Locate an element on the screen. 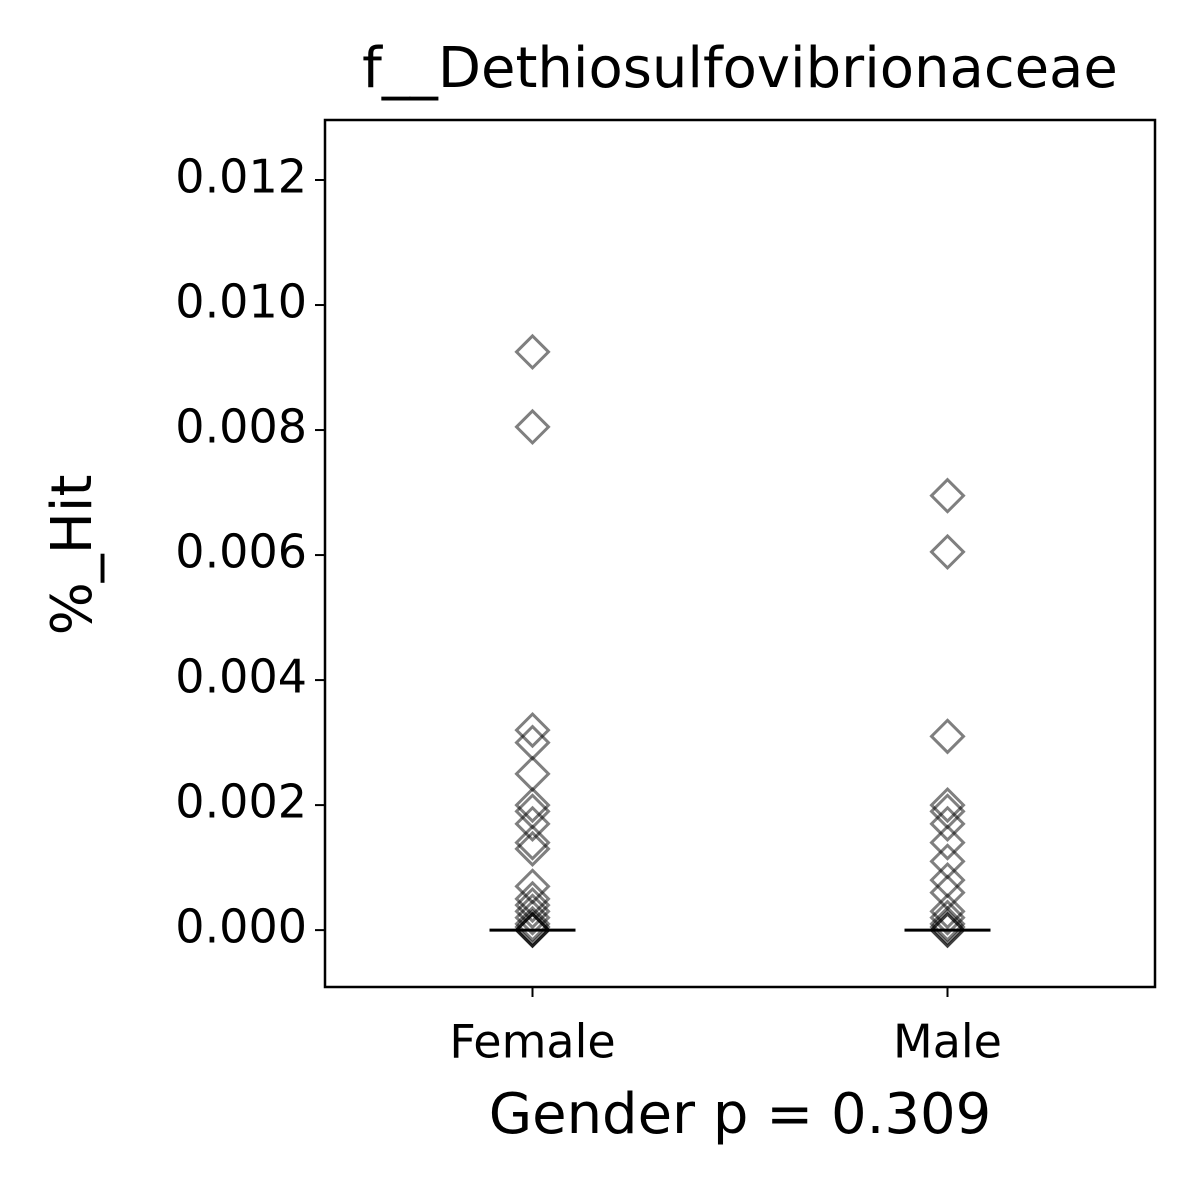 The image size is (1200, 1200). y-tick-label: 0.006 is located at coordinates (241, 552).